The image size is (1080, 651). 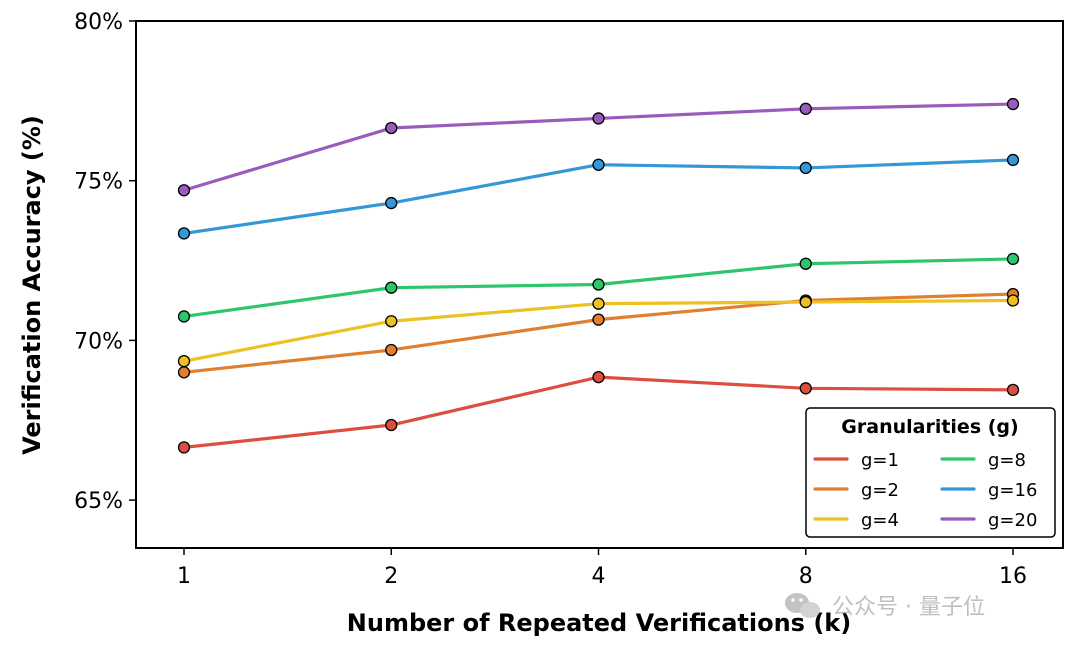 What do you see at coordinates (98, 341) in the screenshot?
I see `y-tick-label: 70%` at bounding box center [98, 341].